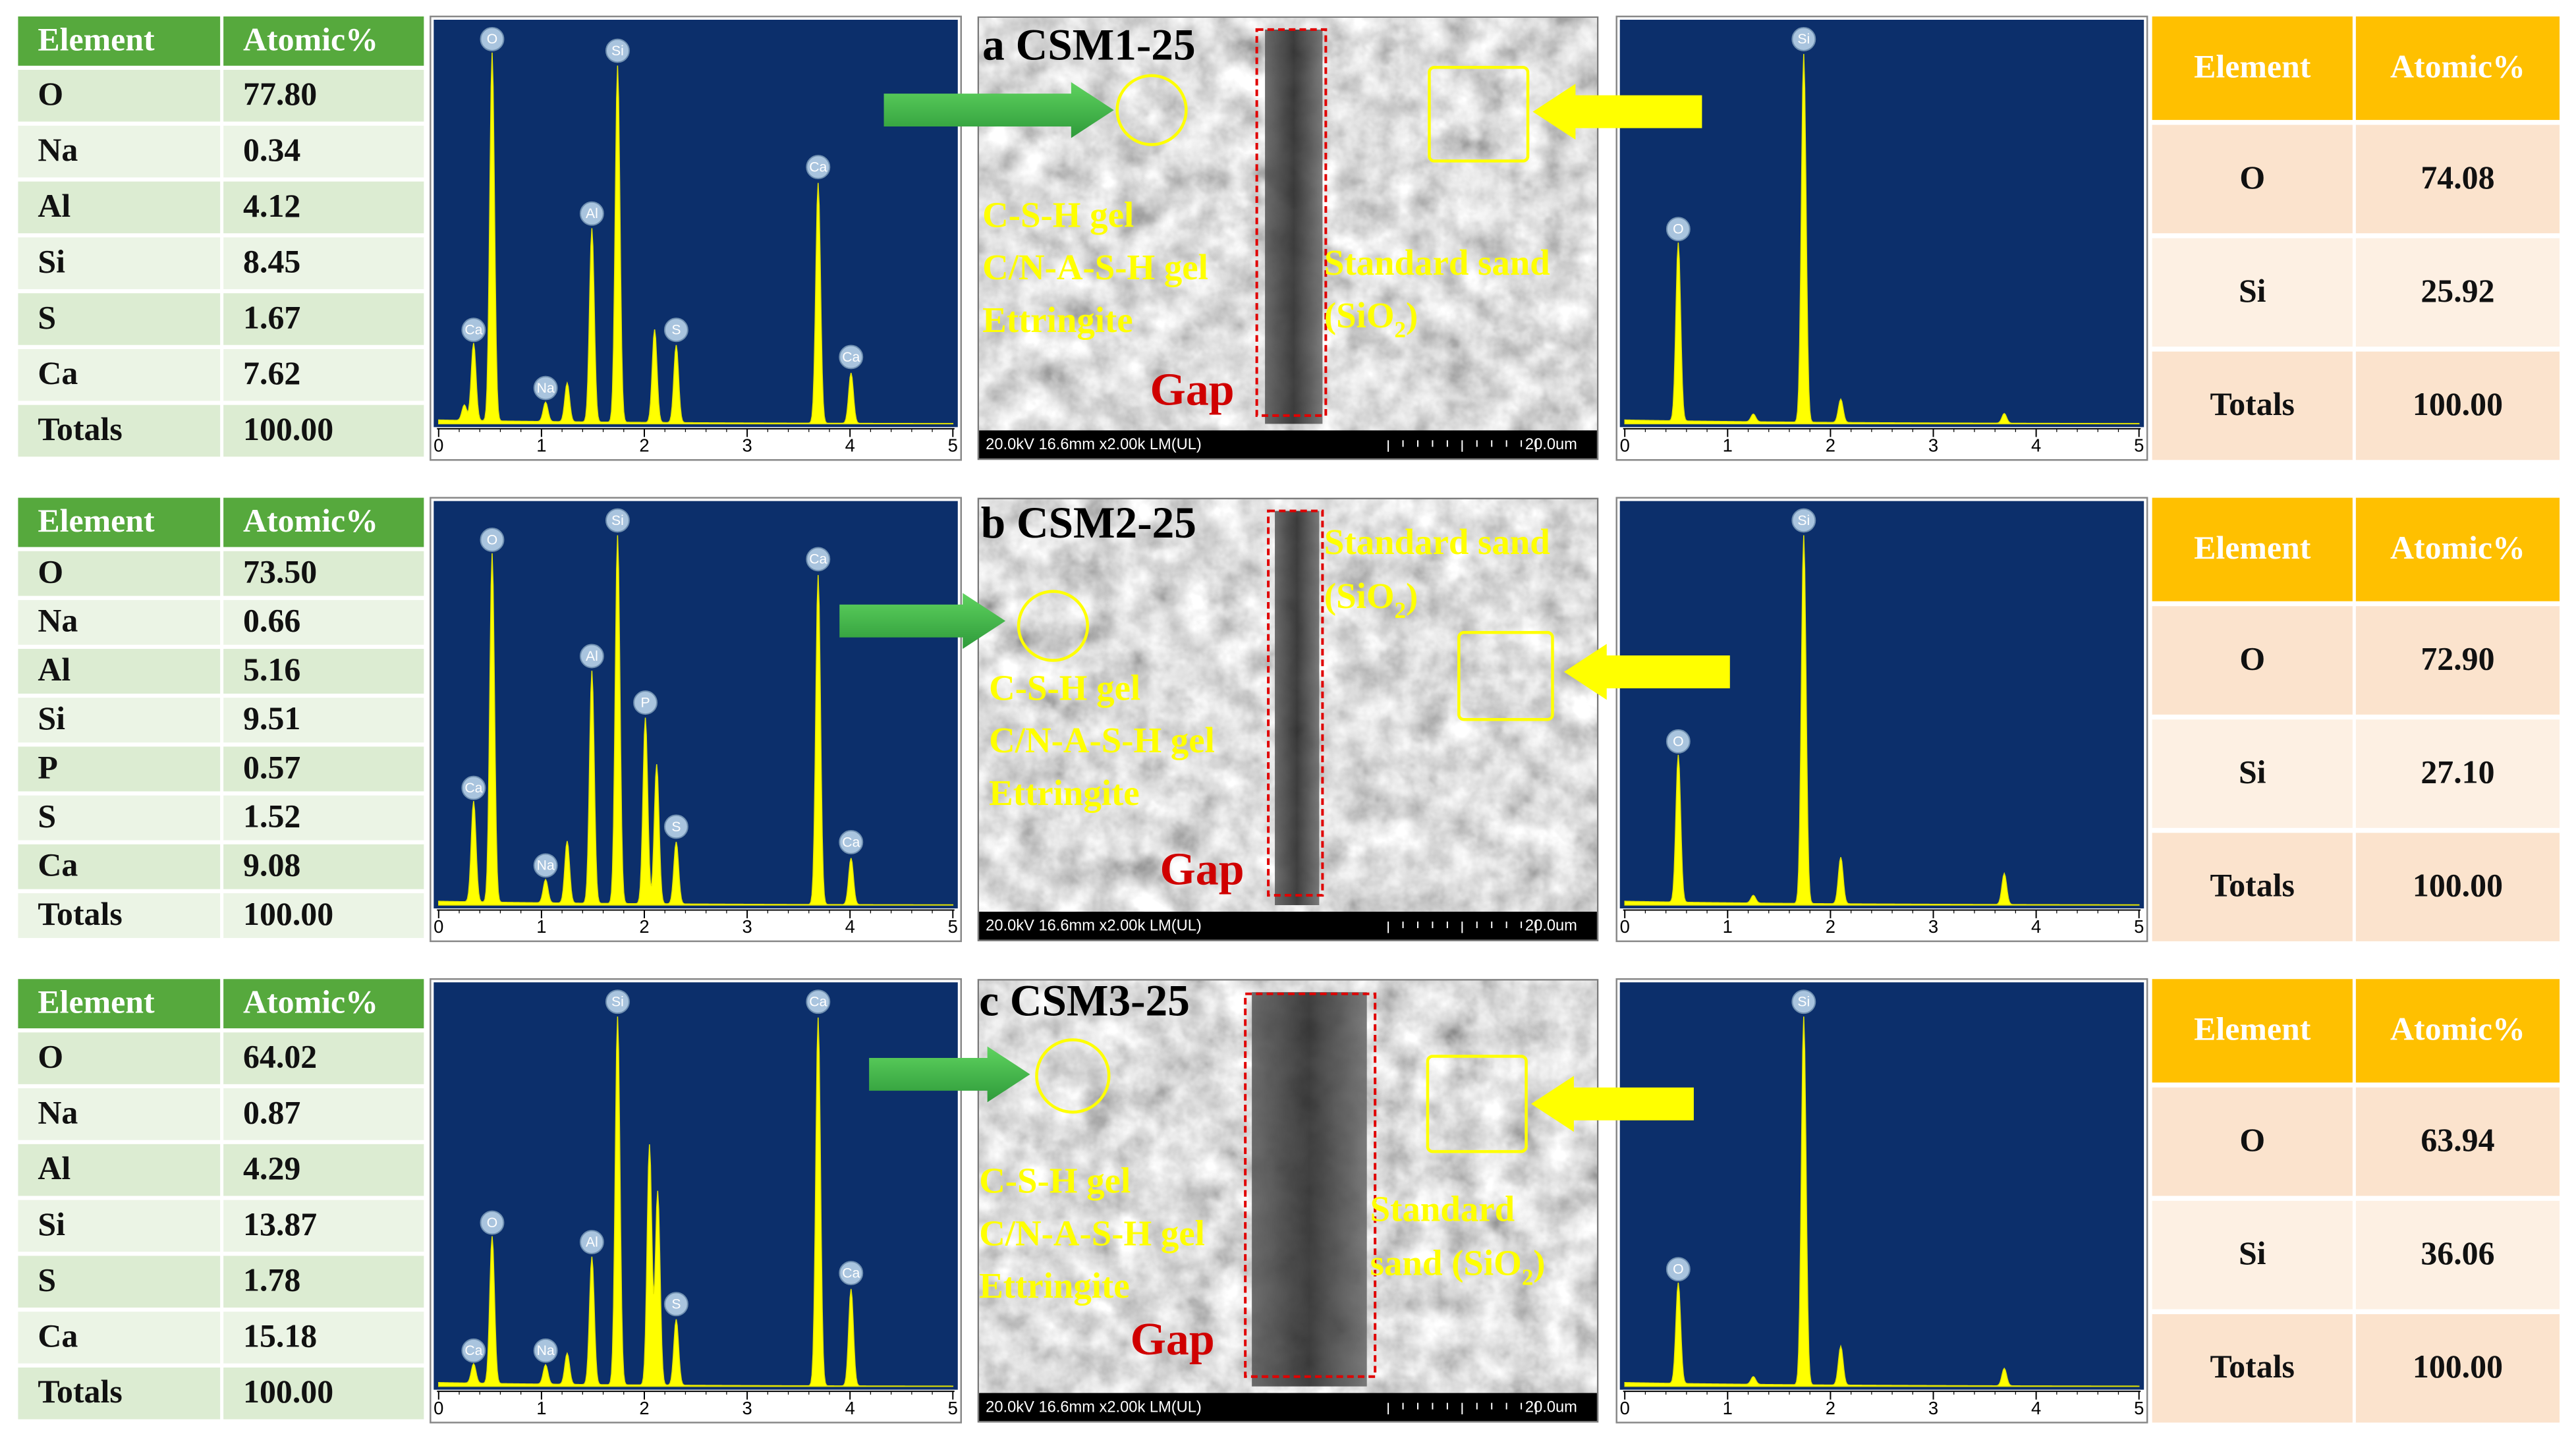 This screenshot has height=1440, width=2576. What do you see at coordinates (1094, 1407) in the screenshot?
I see `sem-info: 20.0kV 16.6mm x2.00k LM(UL)` at bounding box center [1094, 1407].